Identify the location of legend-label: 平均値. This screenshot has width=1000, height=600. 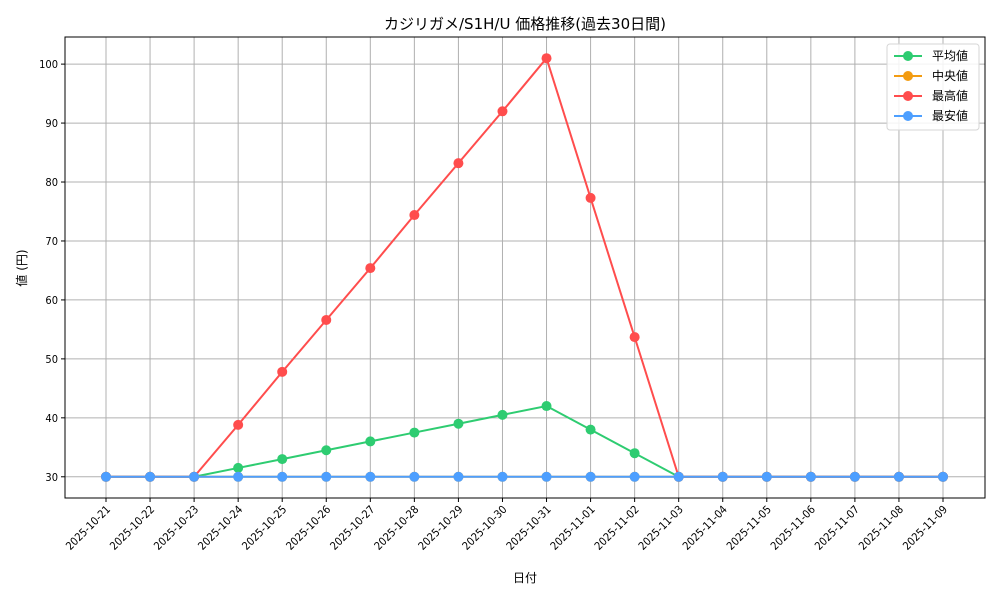
(950, 55).